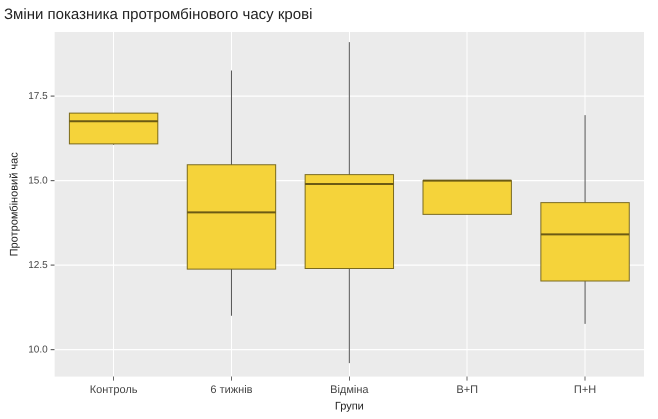  I want to click on x-tick-label: В+П, so click(467, 390).